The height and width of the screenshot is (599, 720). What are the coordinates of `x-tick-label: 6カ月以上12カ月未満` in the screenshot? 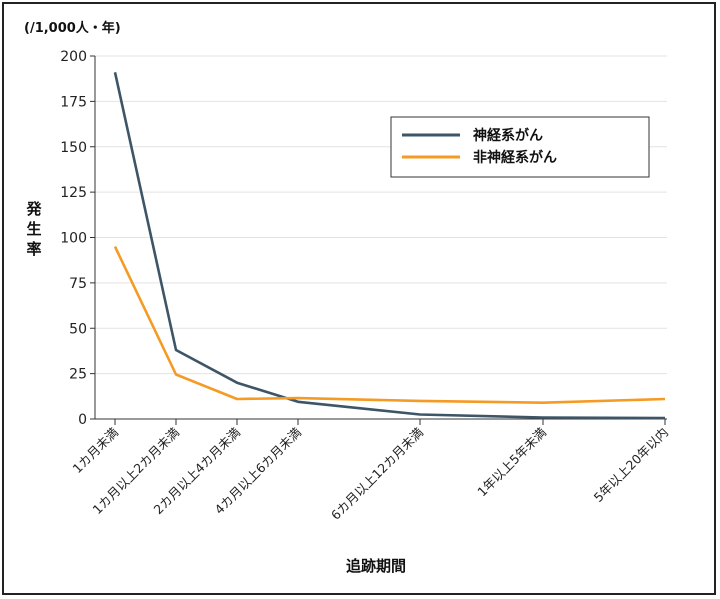 It's located at (377, 474).